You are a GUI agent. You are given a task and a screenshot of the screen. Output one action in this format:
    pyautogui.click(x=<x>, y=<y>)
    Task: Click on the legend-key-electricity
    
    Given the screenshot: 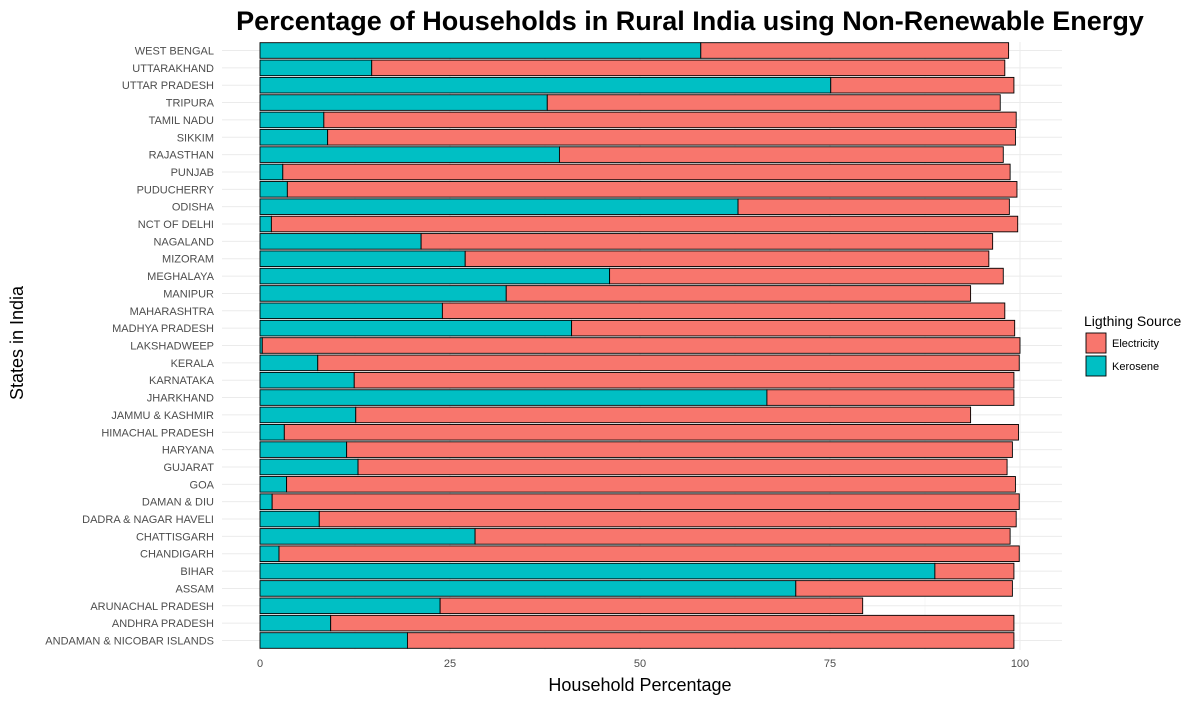 What is the action you would take?
    pyautogui.click(x=1096, y=343)
    